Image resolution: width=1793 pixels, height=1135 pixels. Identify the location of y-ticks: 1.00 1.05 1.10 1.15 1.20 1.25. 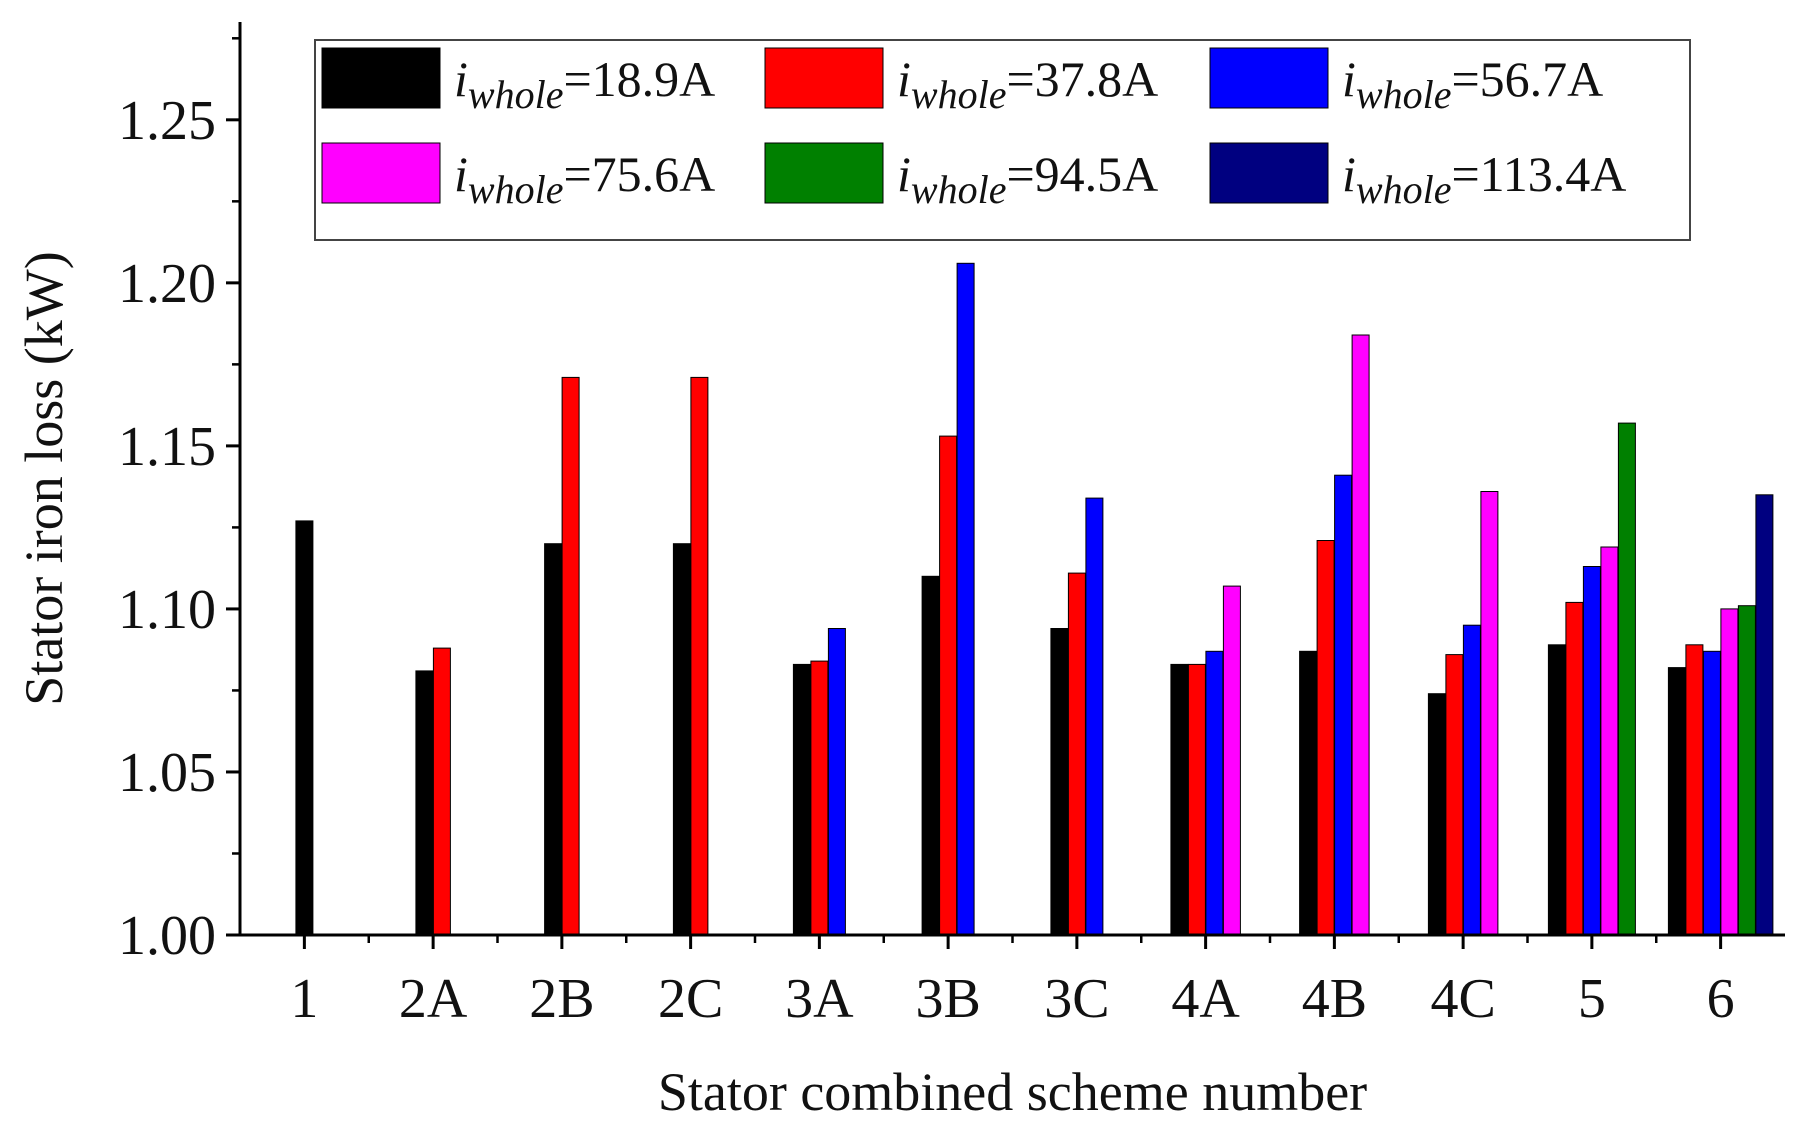
(179, 502).